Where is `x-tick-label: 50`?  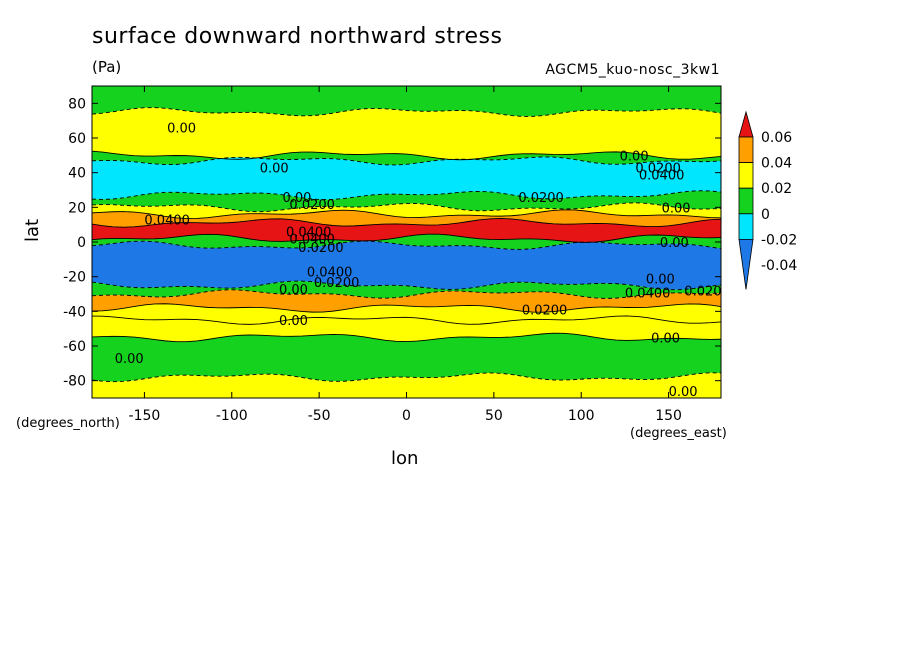 x-tick-label: 50 is located at coordinates (494, 416).